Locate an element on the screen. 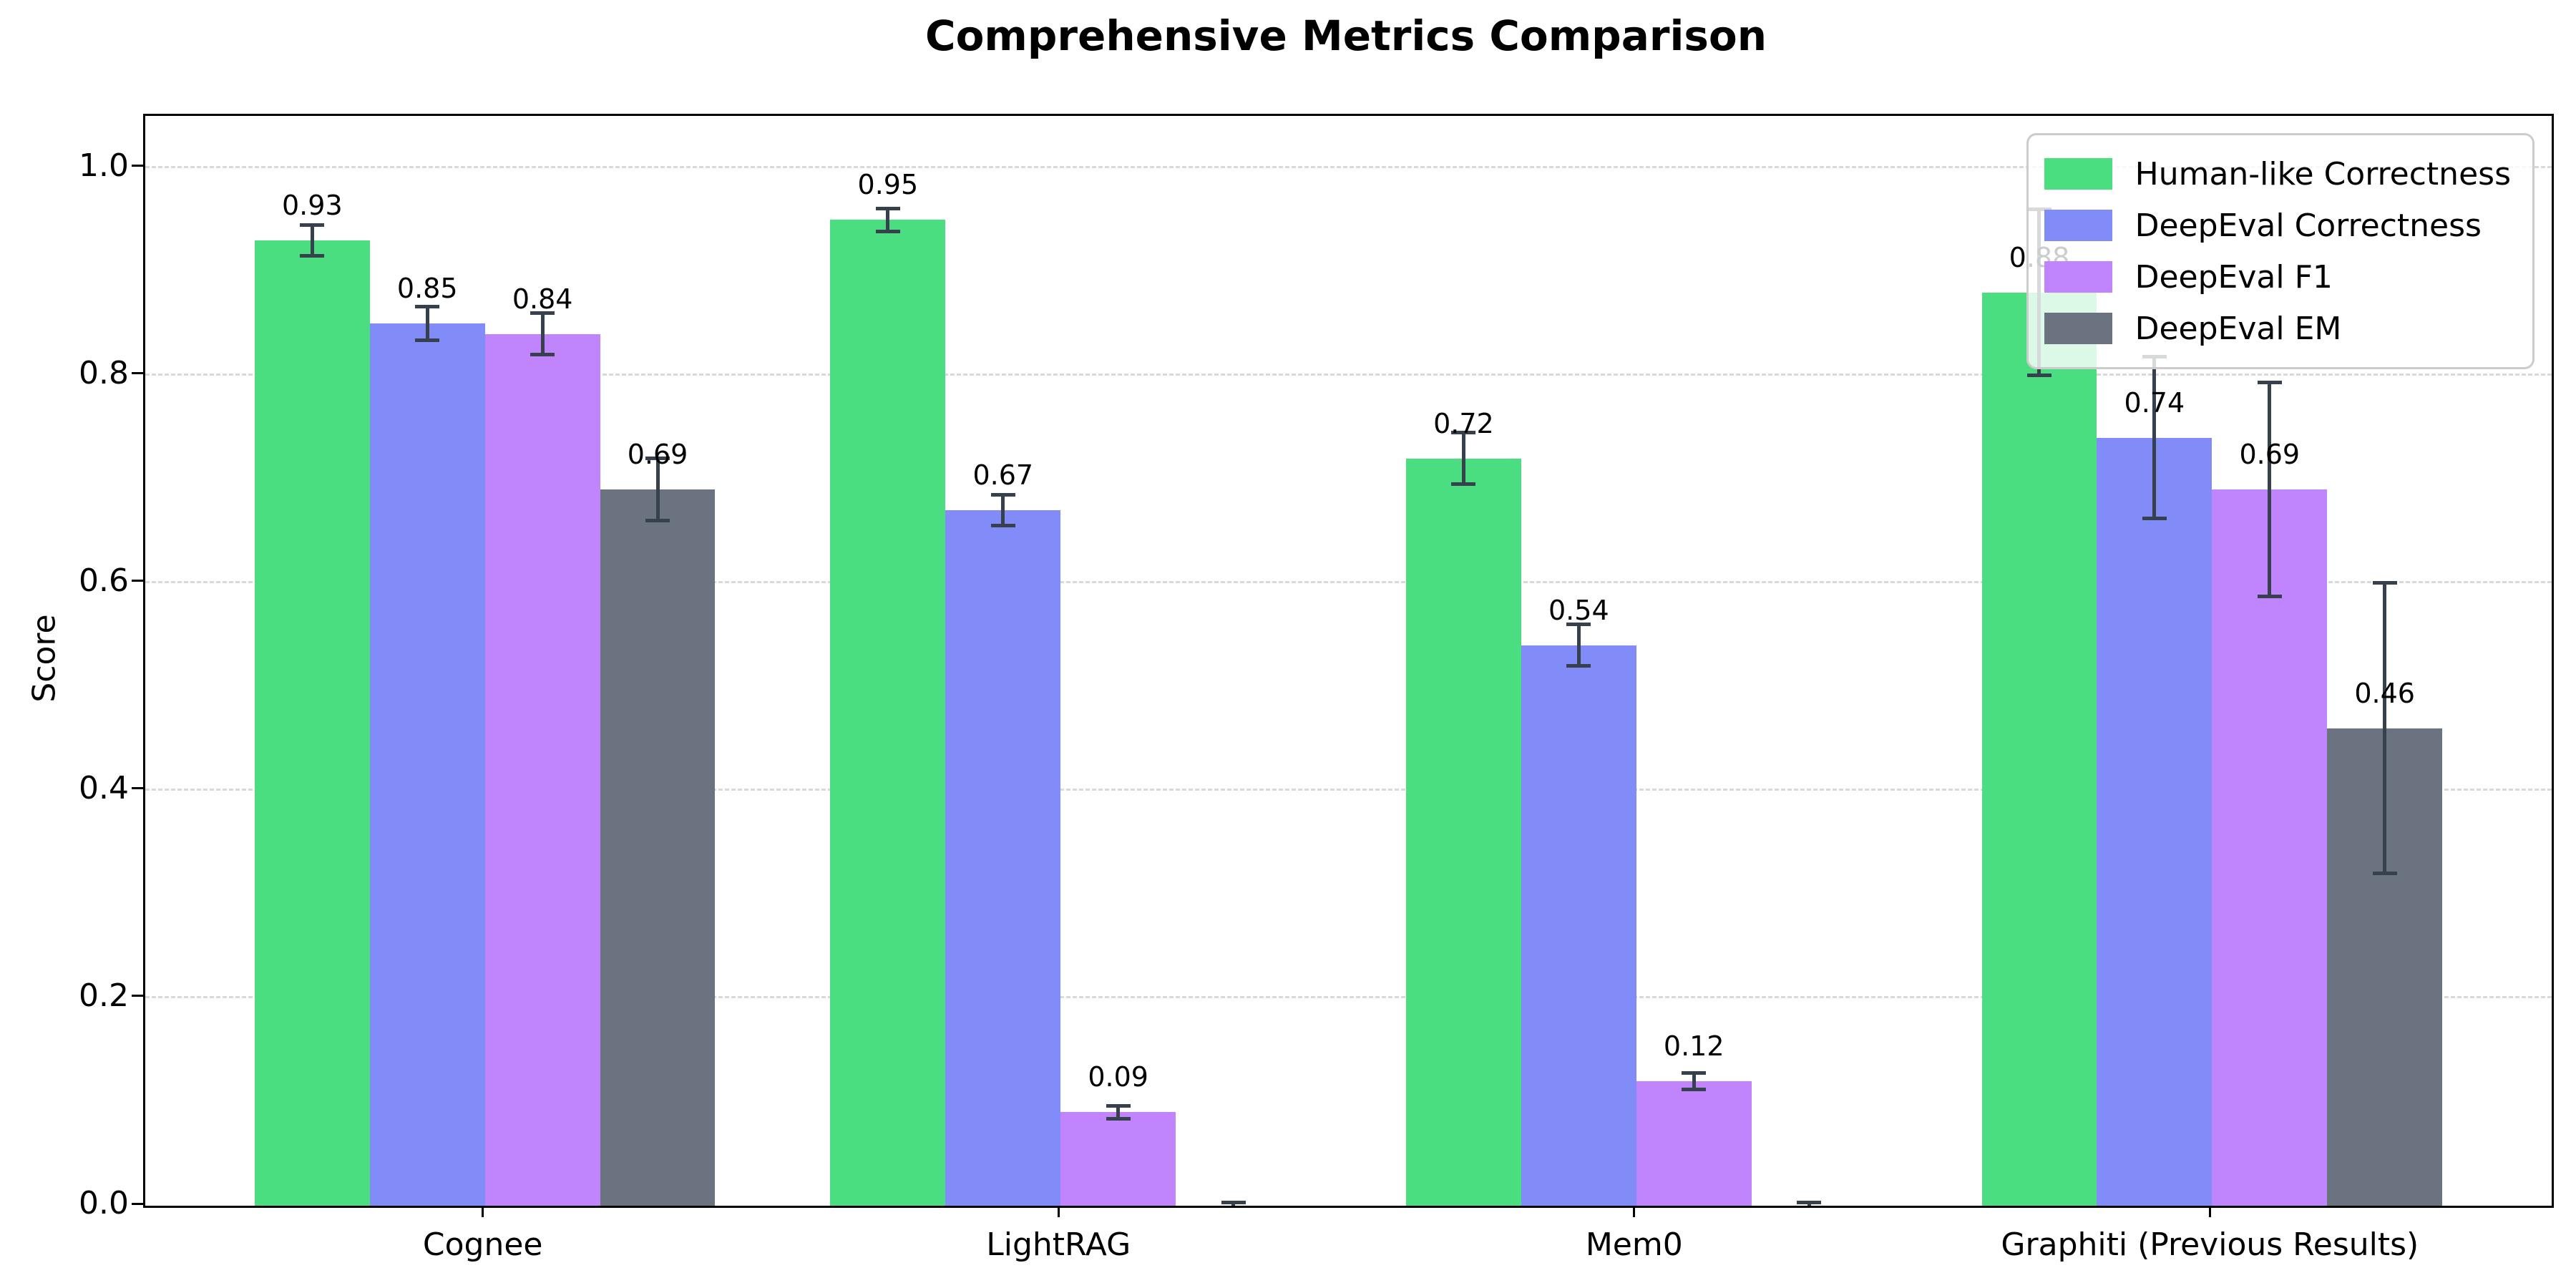  y-tick-label: 0.2 is located at coordinates (104, 995).